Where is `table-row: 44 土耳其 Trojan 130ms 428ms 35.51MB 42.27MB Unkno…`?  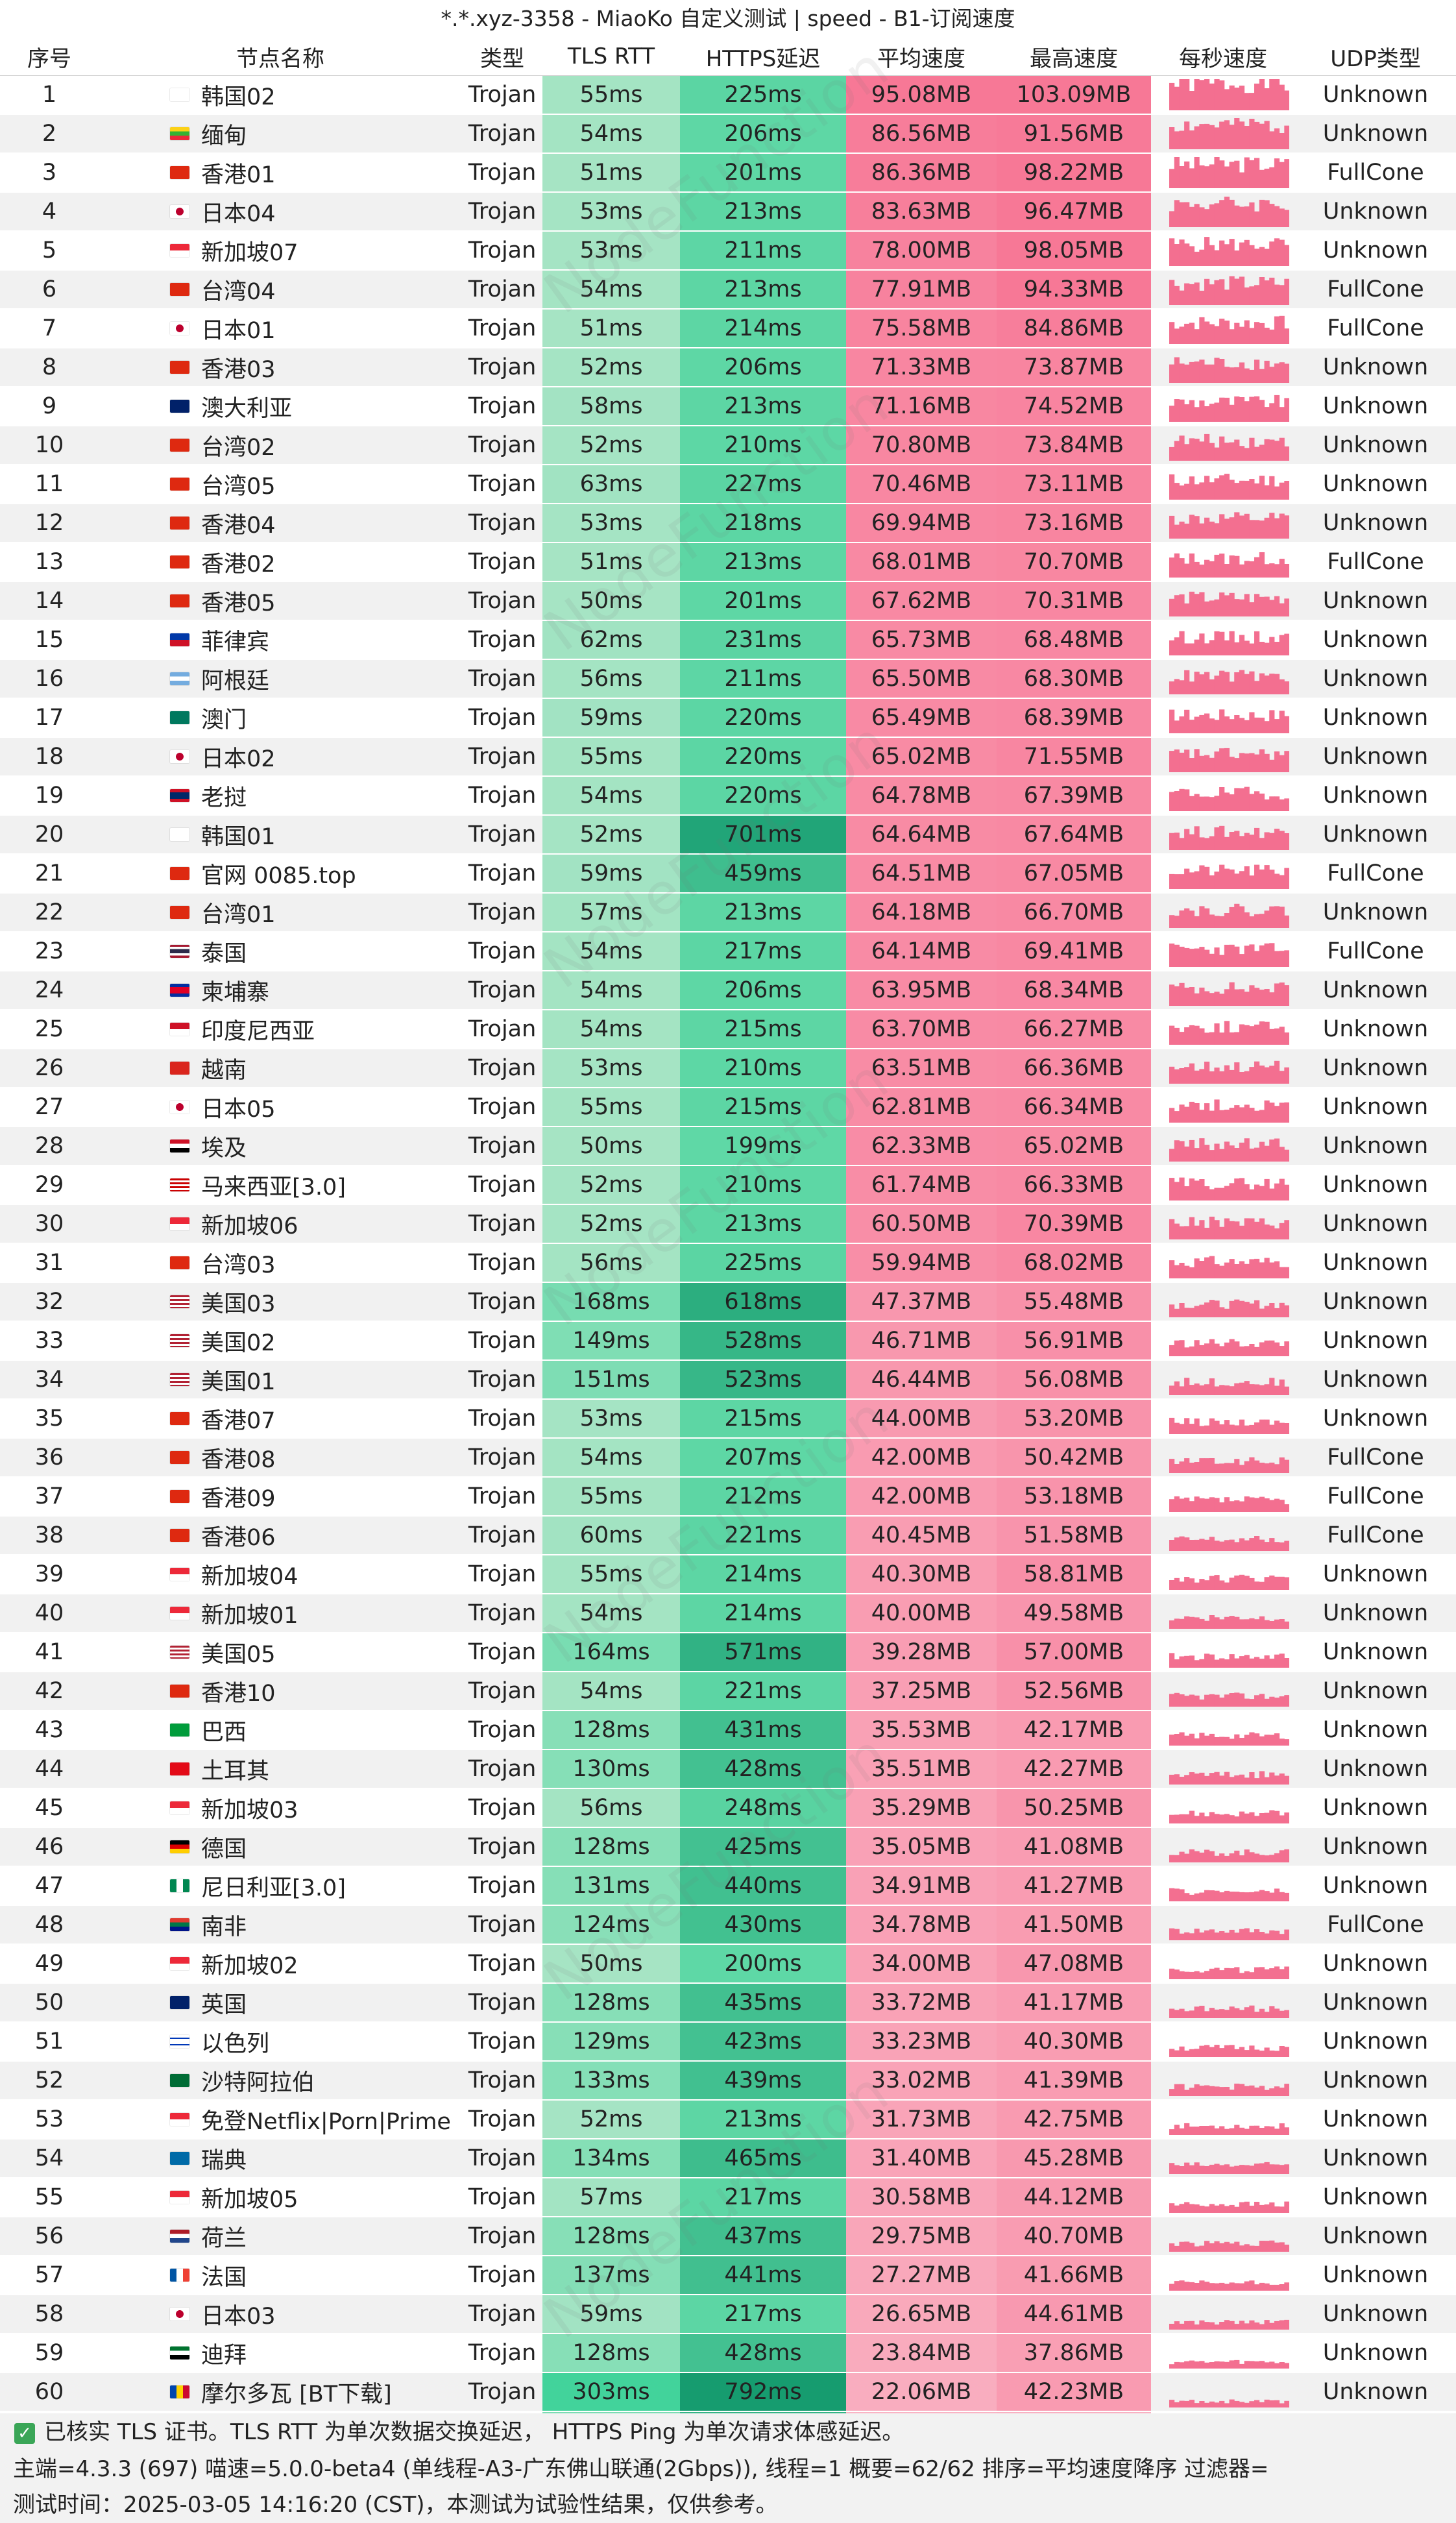
table-row: 44 土耳其 Trojan 130ms 428ms 35.51MB 42.27MB Unkno… is located at coordinates (728, 1769).